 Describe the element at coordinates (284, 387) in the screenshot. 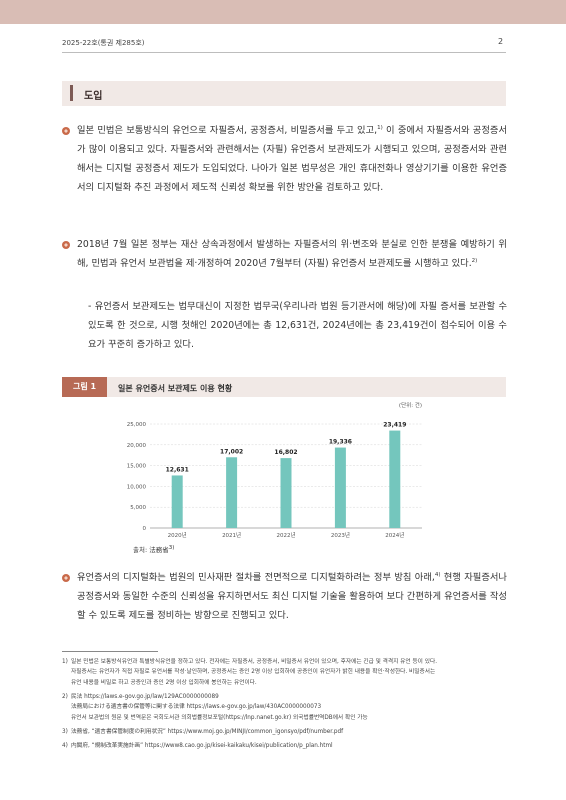

I see `figure-header` at that location.